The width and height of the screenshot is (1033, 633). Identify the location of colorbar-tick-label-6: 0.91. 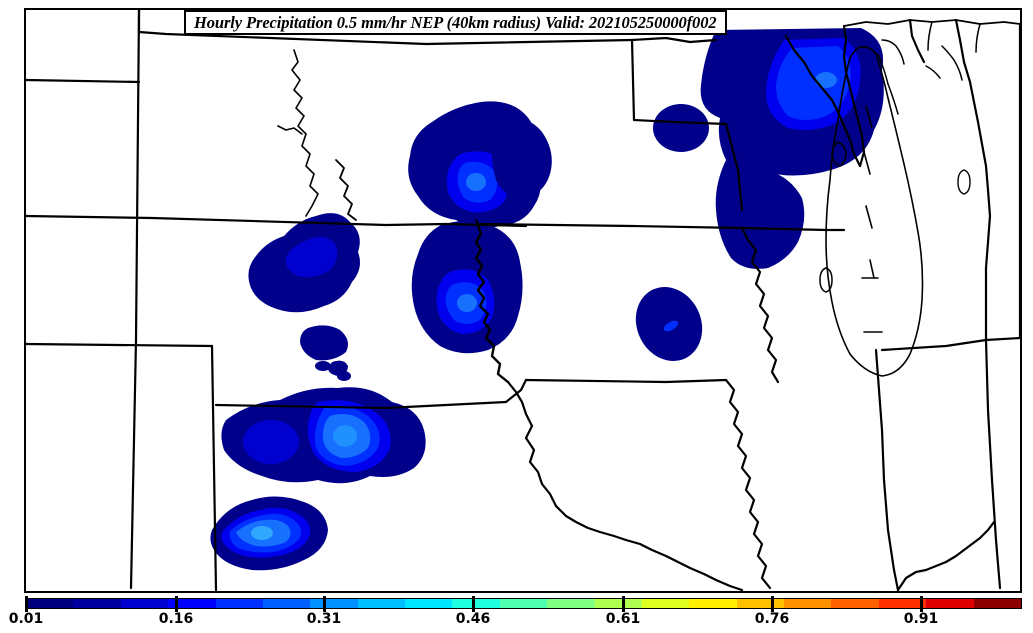
(921, 619).